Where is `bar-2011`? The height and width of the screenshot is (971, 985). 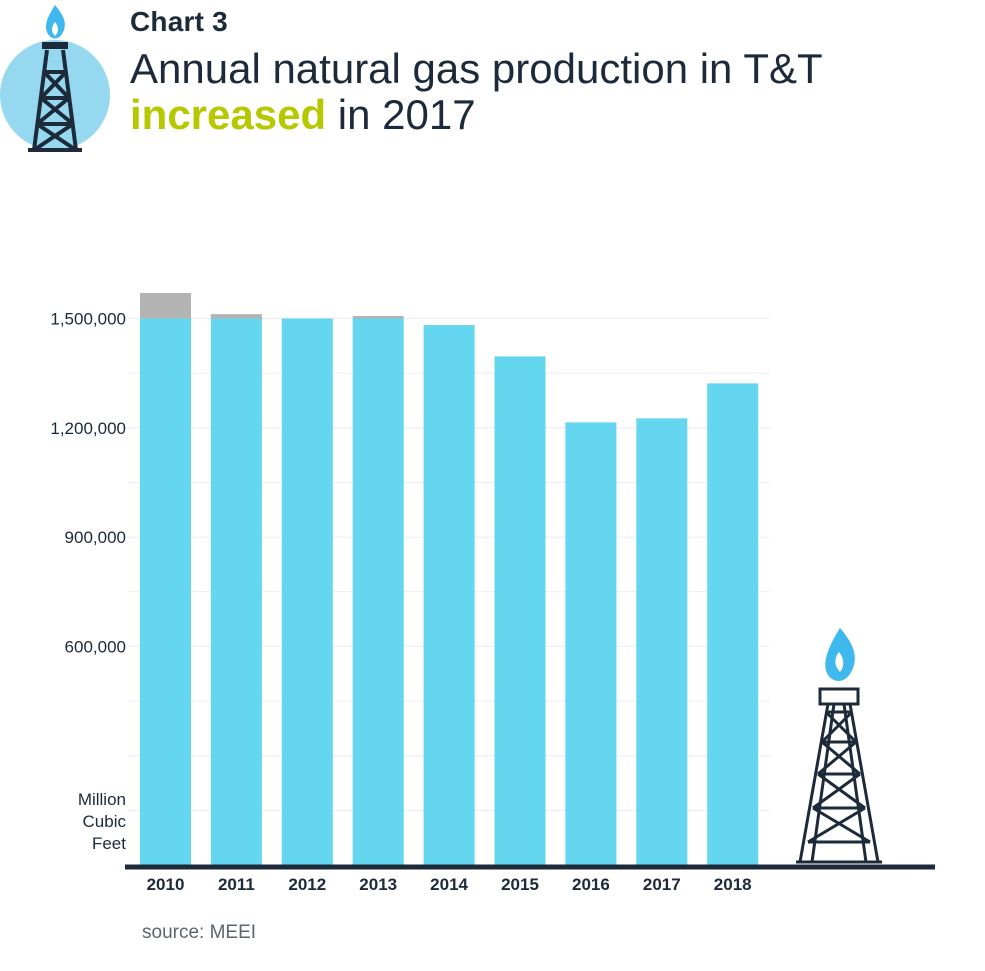
bar-2011 is located at coordinates (236, 591).